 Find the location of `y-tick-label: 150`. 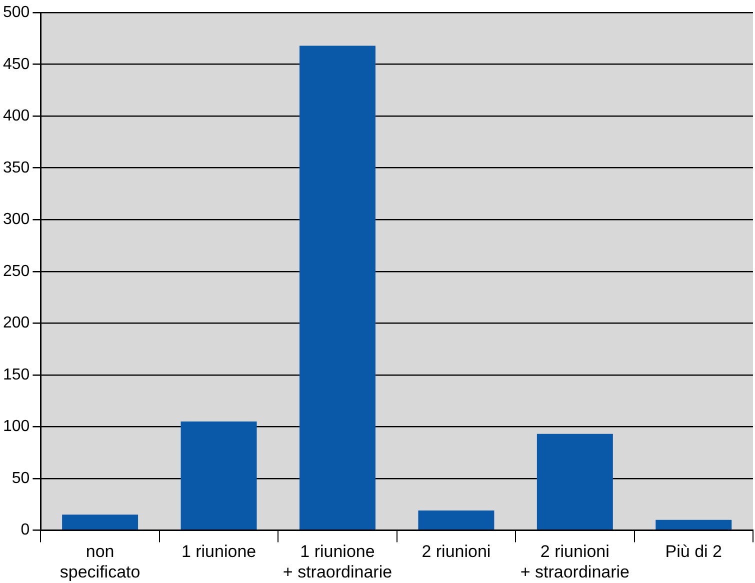

y-tick-label: 150 is located at coordinates (16, 375).